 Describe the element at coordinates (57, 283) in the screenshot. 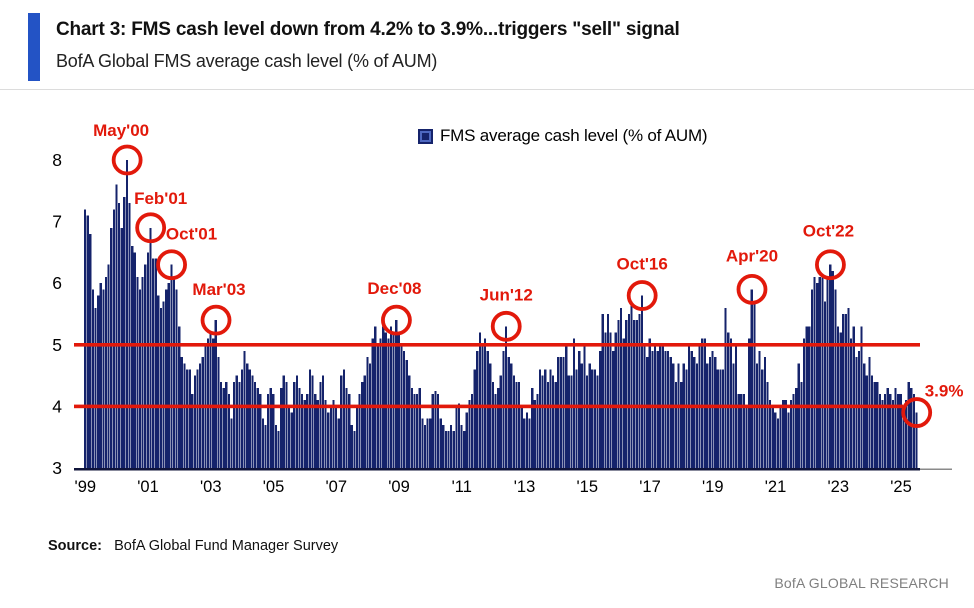

I see `y-tick-label: 6` at that location.